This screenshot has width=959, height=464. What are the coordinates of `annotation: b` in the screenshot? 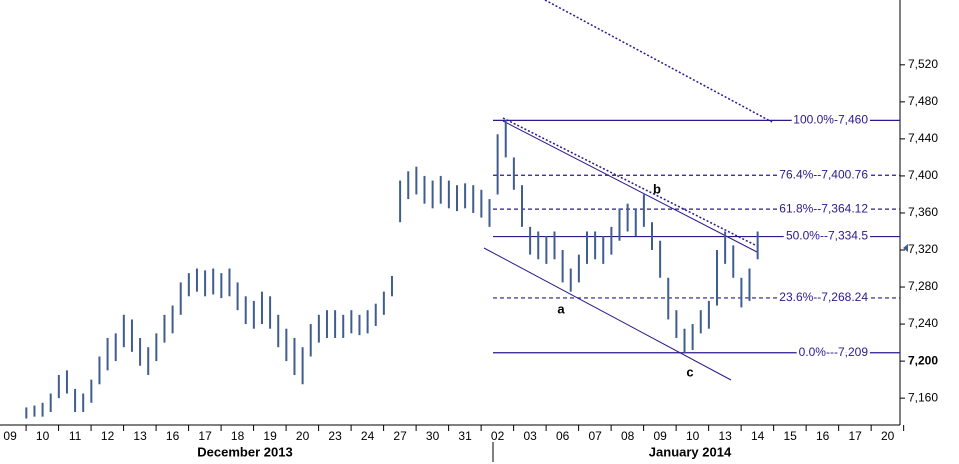 It's located at (657, 188).